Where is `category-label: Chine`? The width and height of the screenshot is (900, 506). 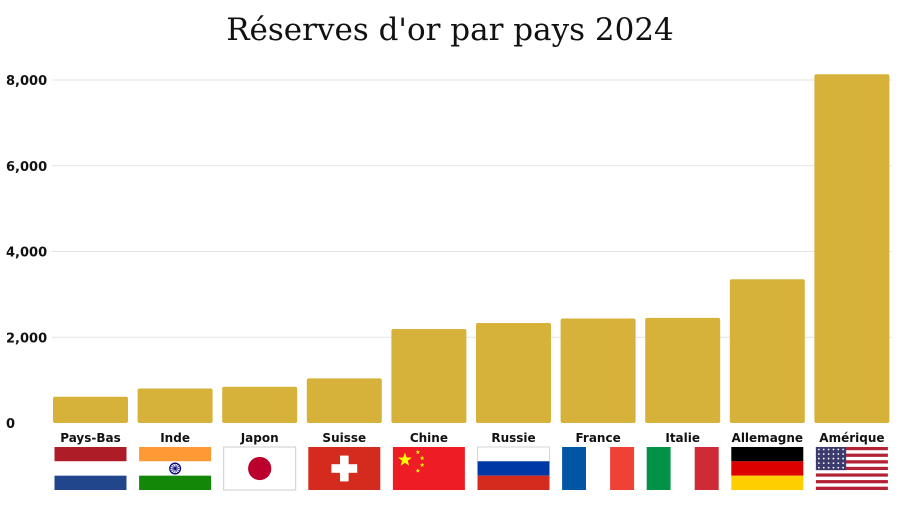 category-label: Chine is located at coordinates (429, 438).